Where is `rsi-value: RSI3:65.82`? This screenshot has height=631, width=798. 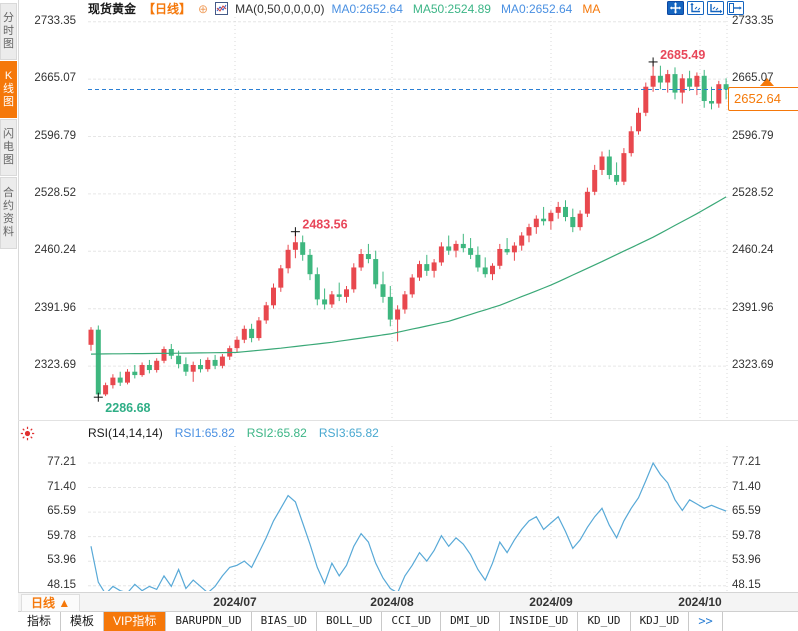 rsi-value: RSI3:65.82 is located at coordinates (348, 432).